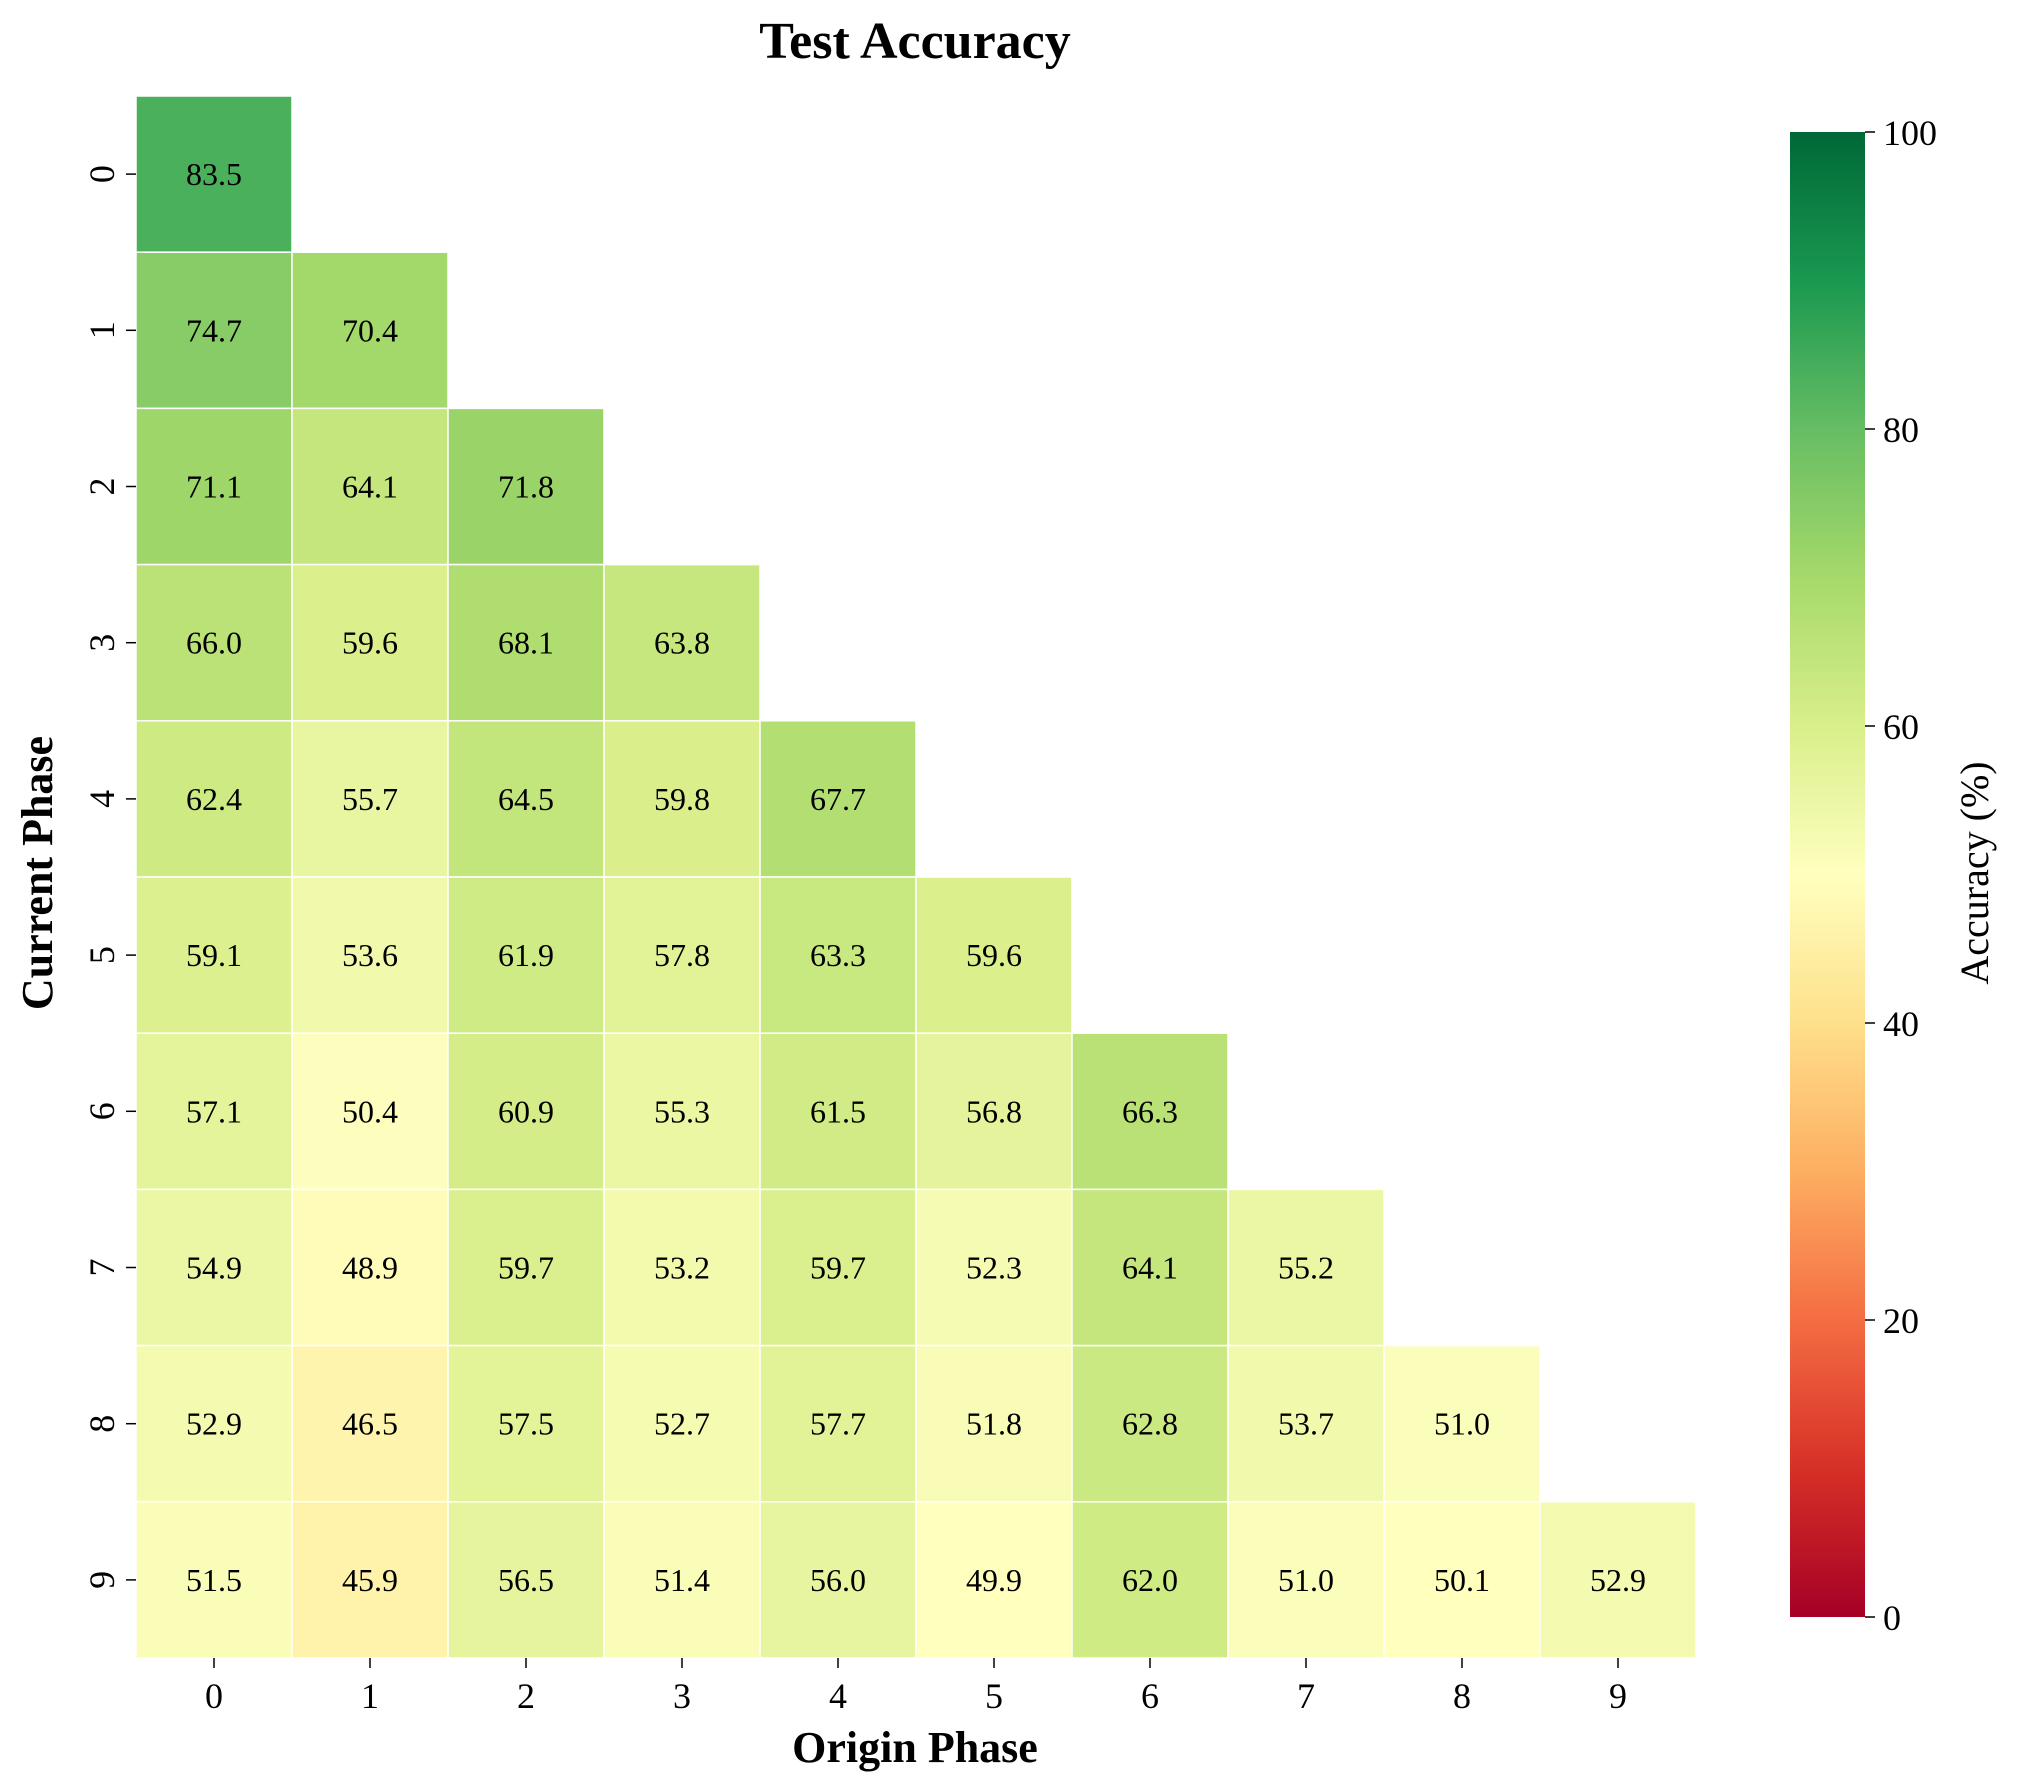 This screenshot has height=1788, width=2027. What do you see at coordinates (1150, 1696) in the screenshot?
I see `x-tick-label-6: 6` at bounding box center [1150, 1696].